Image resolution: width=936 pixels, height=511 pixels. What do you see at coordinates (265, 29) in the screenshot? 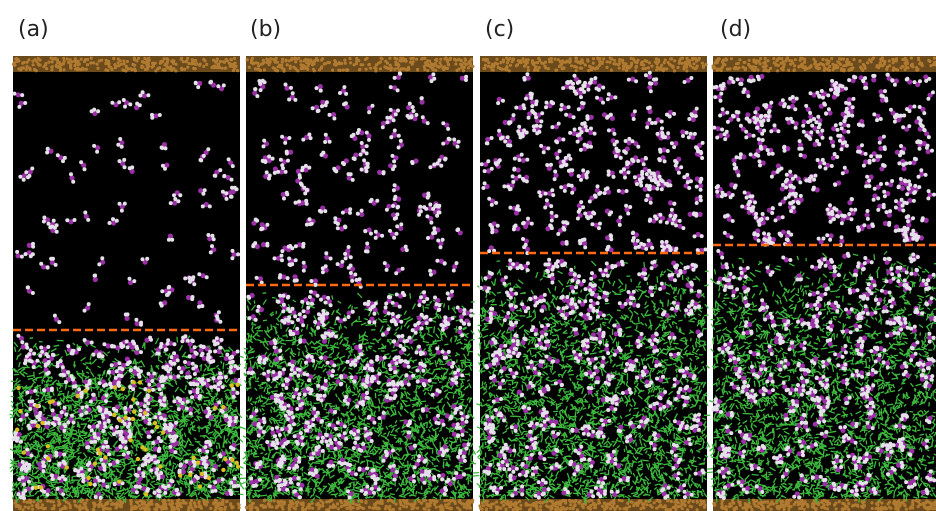
I see `panel-label: (b)` at bounding box center [265, 29].